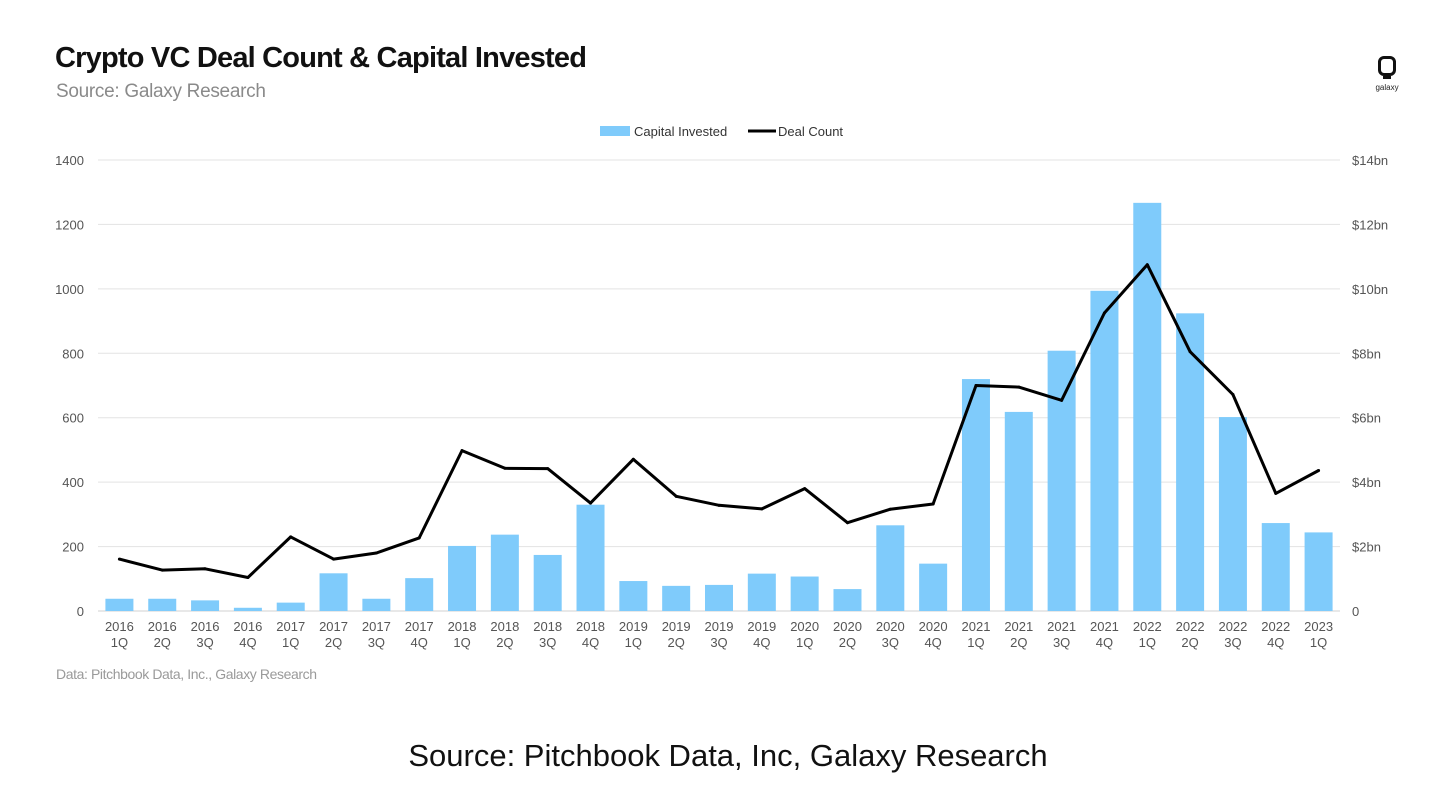 This screenshot has width=1456, height=812. I want to click on right-axis-tick-label: $10bn, so click(1370, 289).